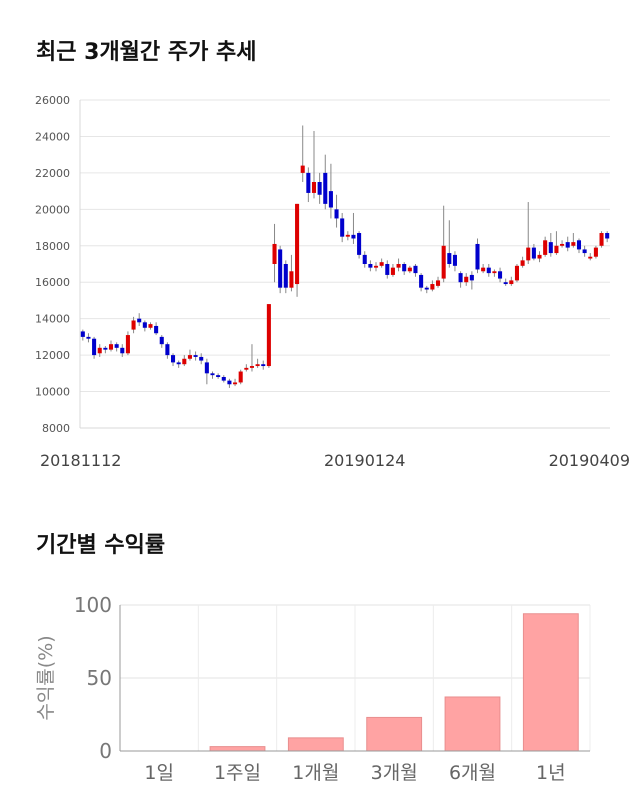 The width and height of the screenshot is (640, 810). What do you see at coordinates (52, 392) in the screenshot?
I see `price-y-tick-label: 10000` at bounding box center [52, 392].